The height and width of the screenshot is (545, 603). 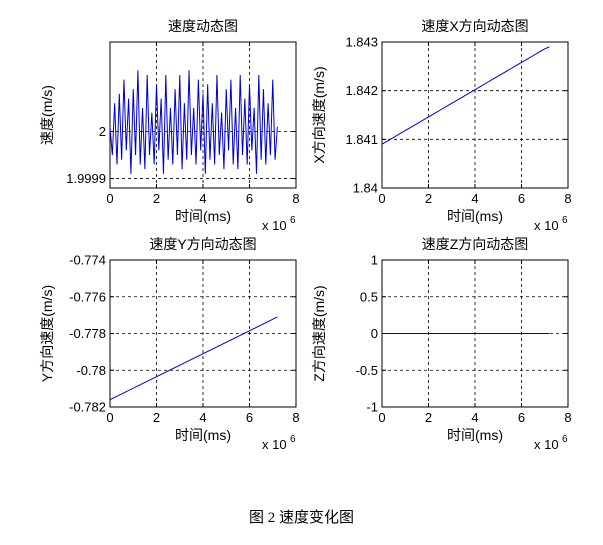 I want to click on figure-caption: 图 2 速度变化图, so click(x=301, y=518).